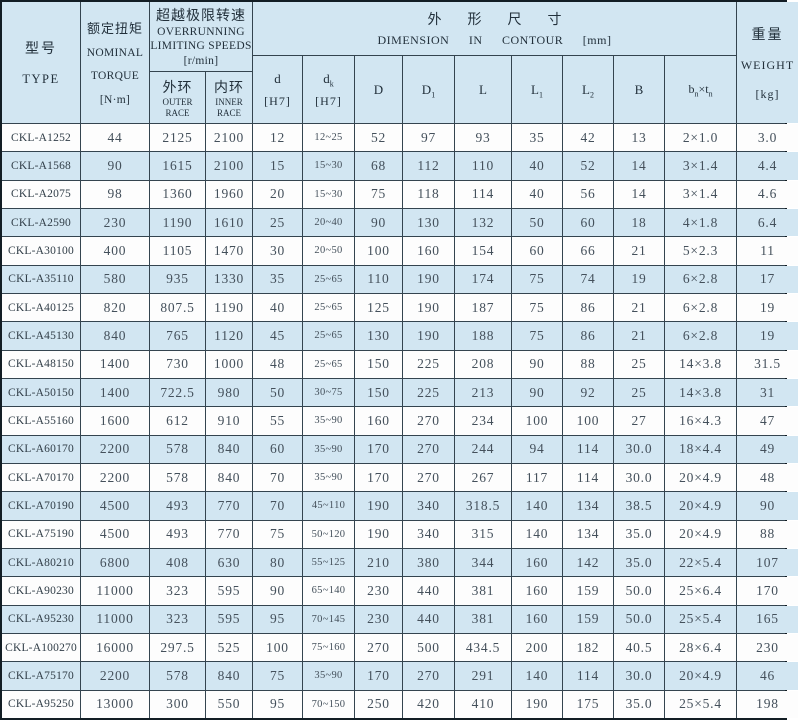  I want to click on table-cell-r20-c10: 140, so click(537, 676).